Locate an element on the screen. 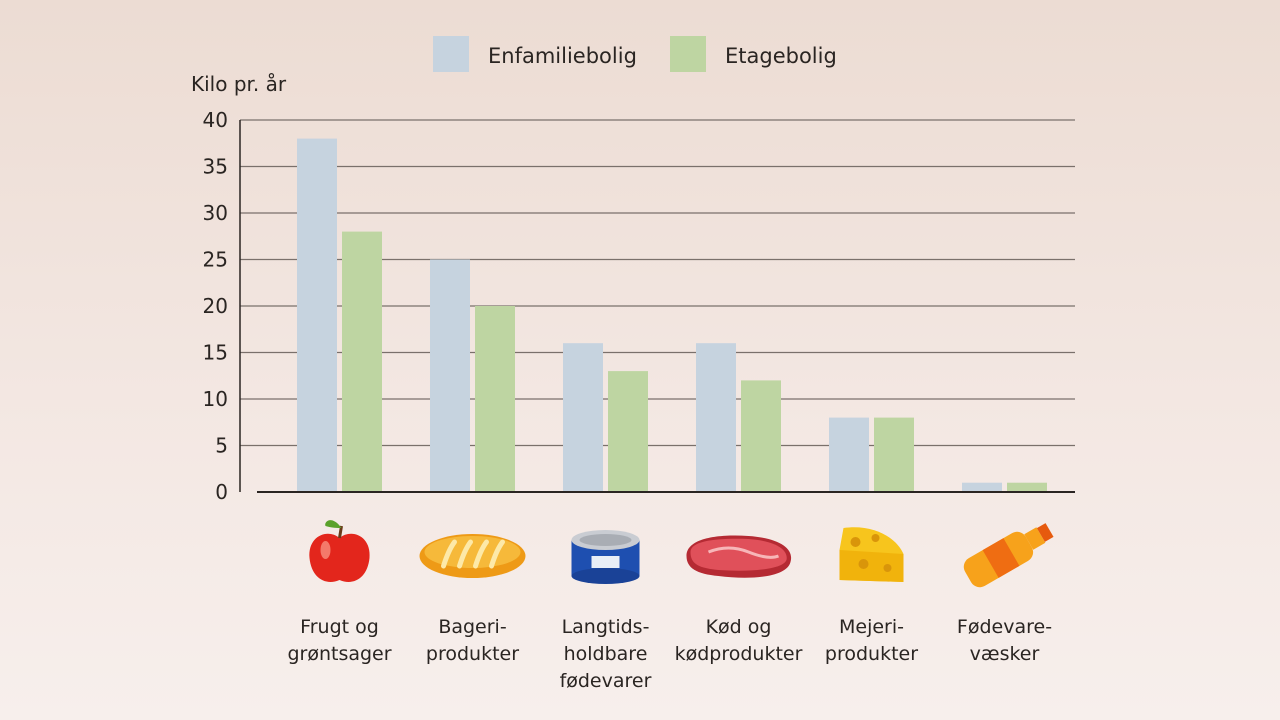  juice-bottle is located at coordinates (1008, 555).